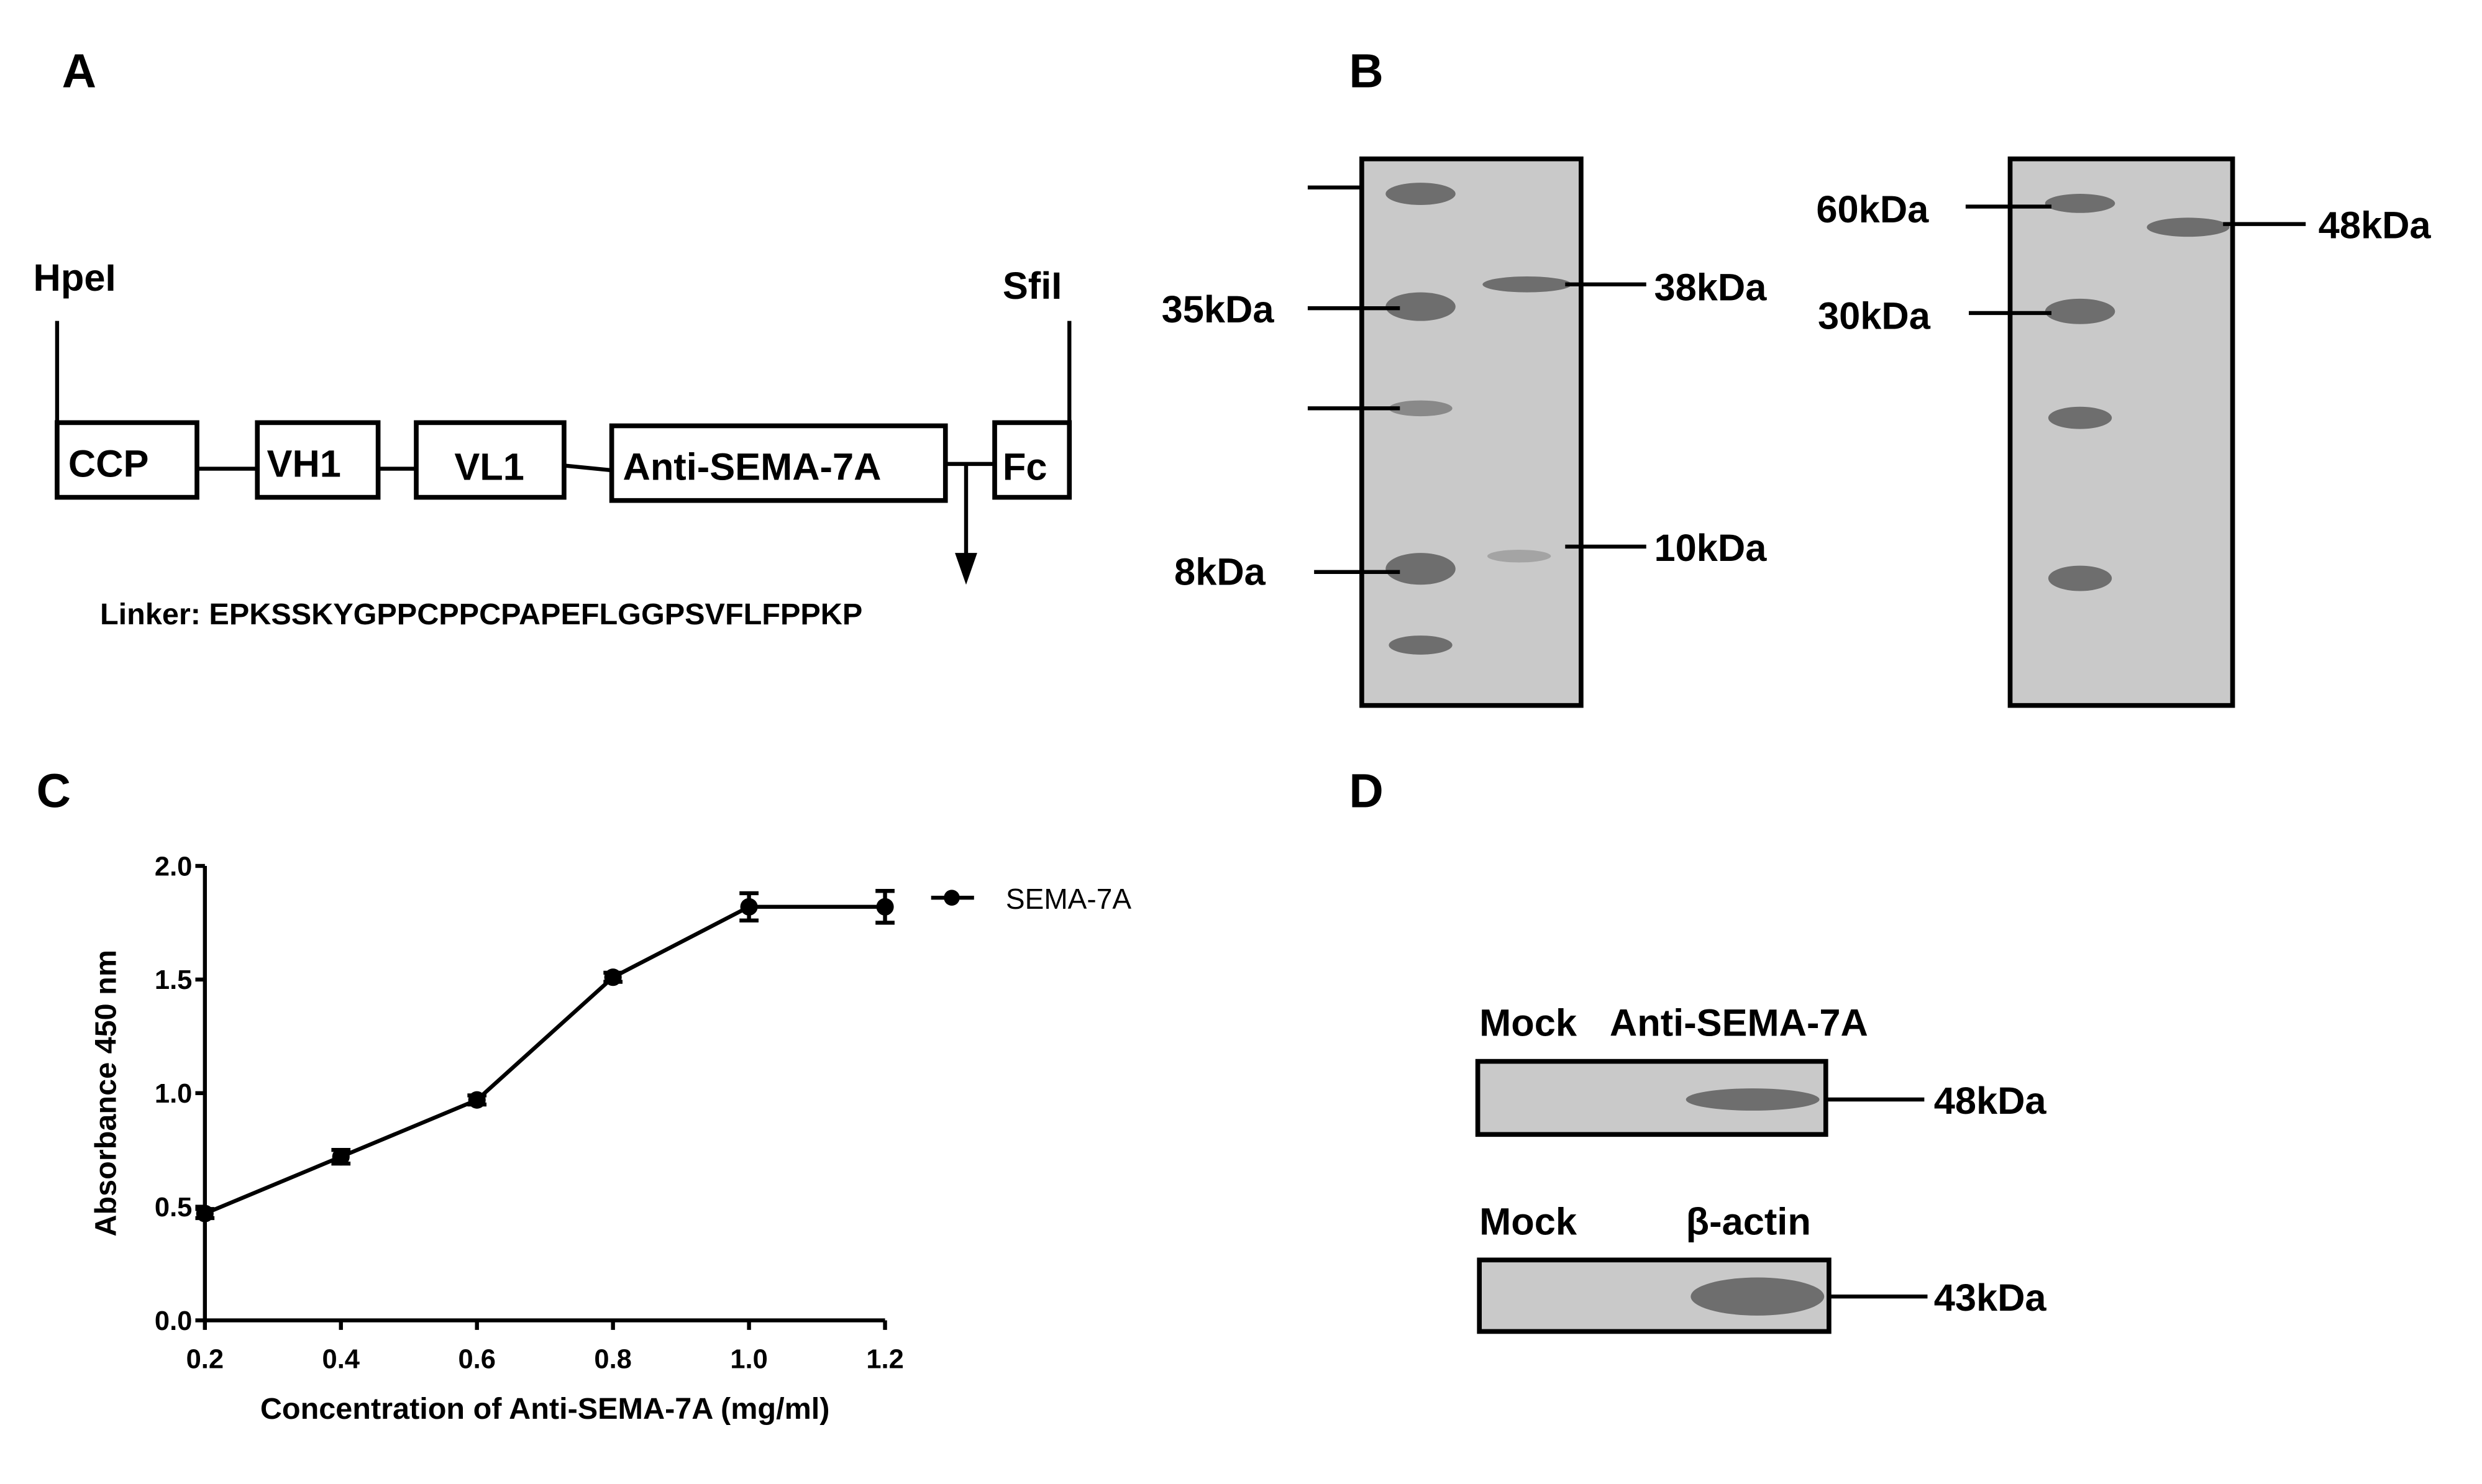 The width and height of the screenshot is (2482, 1484). What do you see at coordinates (563, 503) in the screenshot?
I see `construct: CCP VH1 VL1 Anti-SEMA-7A Fc` at bounding box center [563, 503].